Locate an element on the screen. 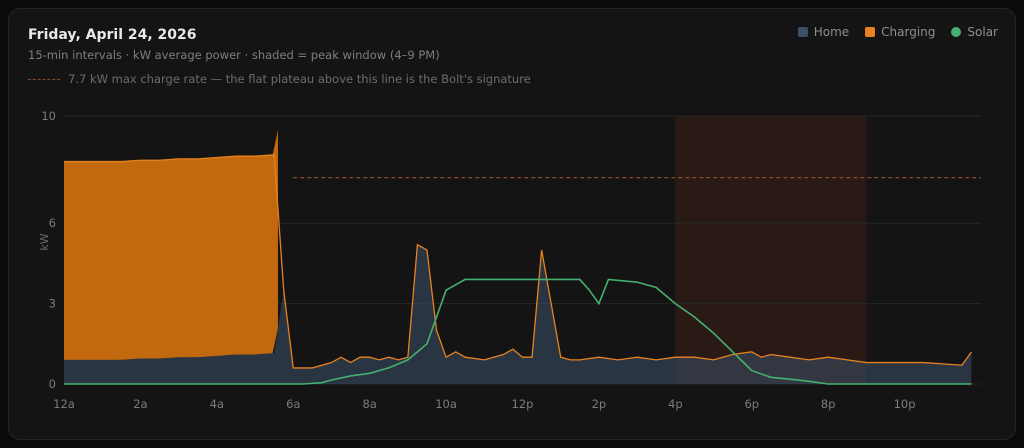  chart-legend: Home Charging Solar is located at coordinates (897, 32).